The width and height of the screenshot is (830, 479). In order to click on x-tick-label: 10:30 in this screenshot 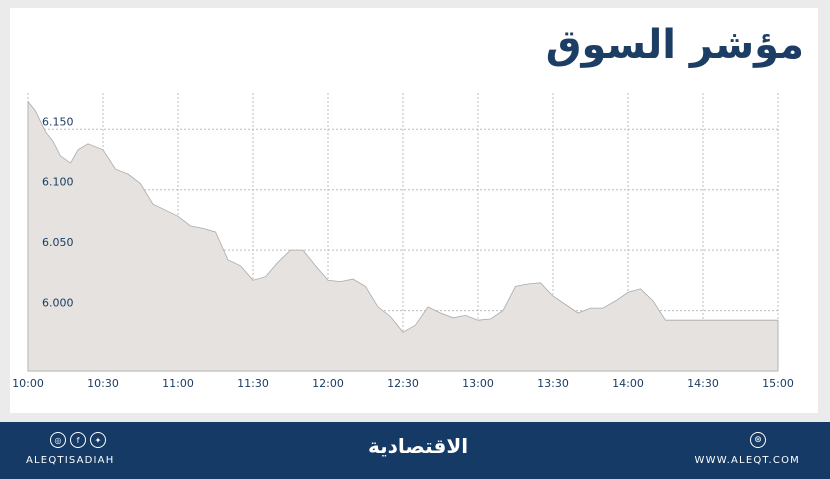, I will do `click(103, 383)`.